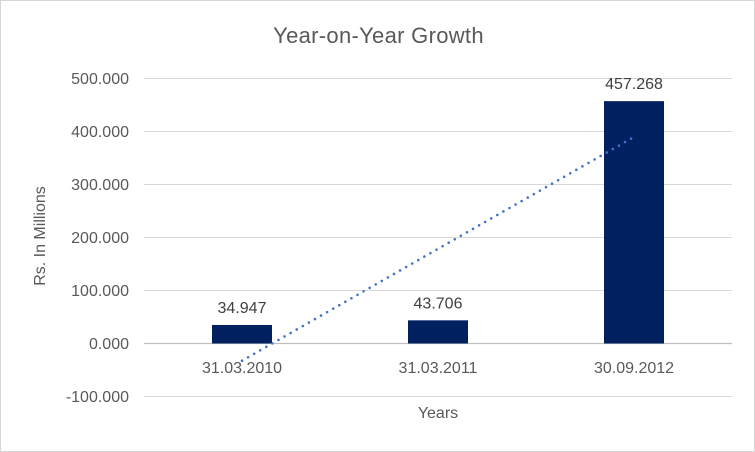 The width and height of the screenshot is (755, 452). I want to click on chart-title: Year-on-Year Growth, so click(378, 35).